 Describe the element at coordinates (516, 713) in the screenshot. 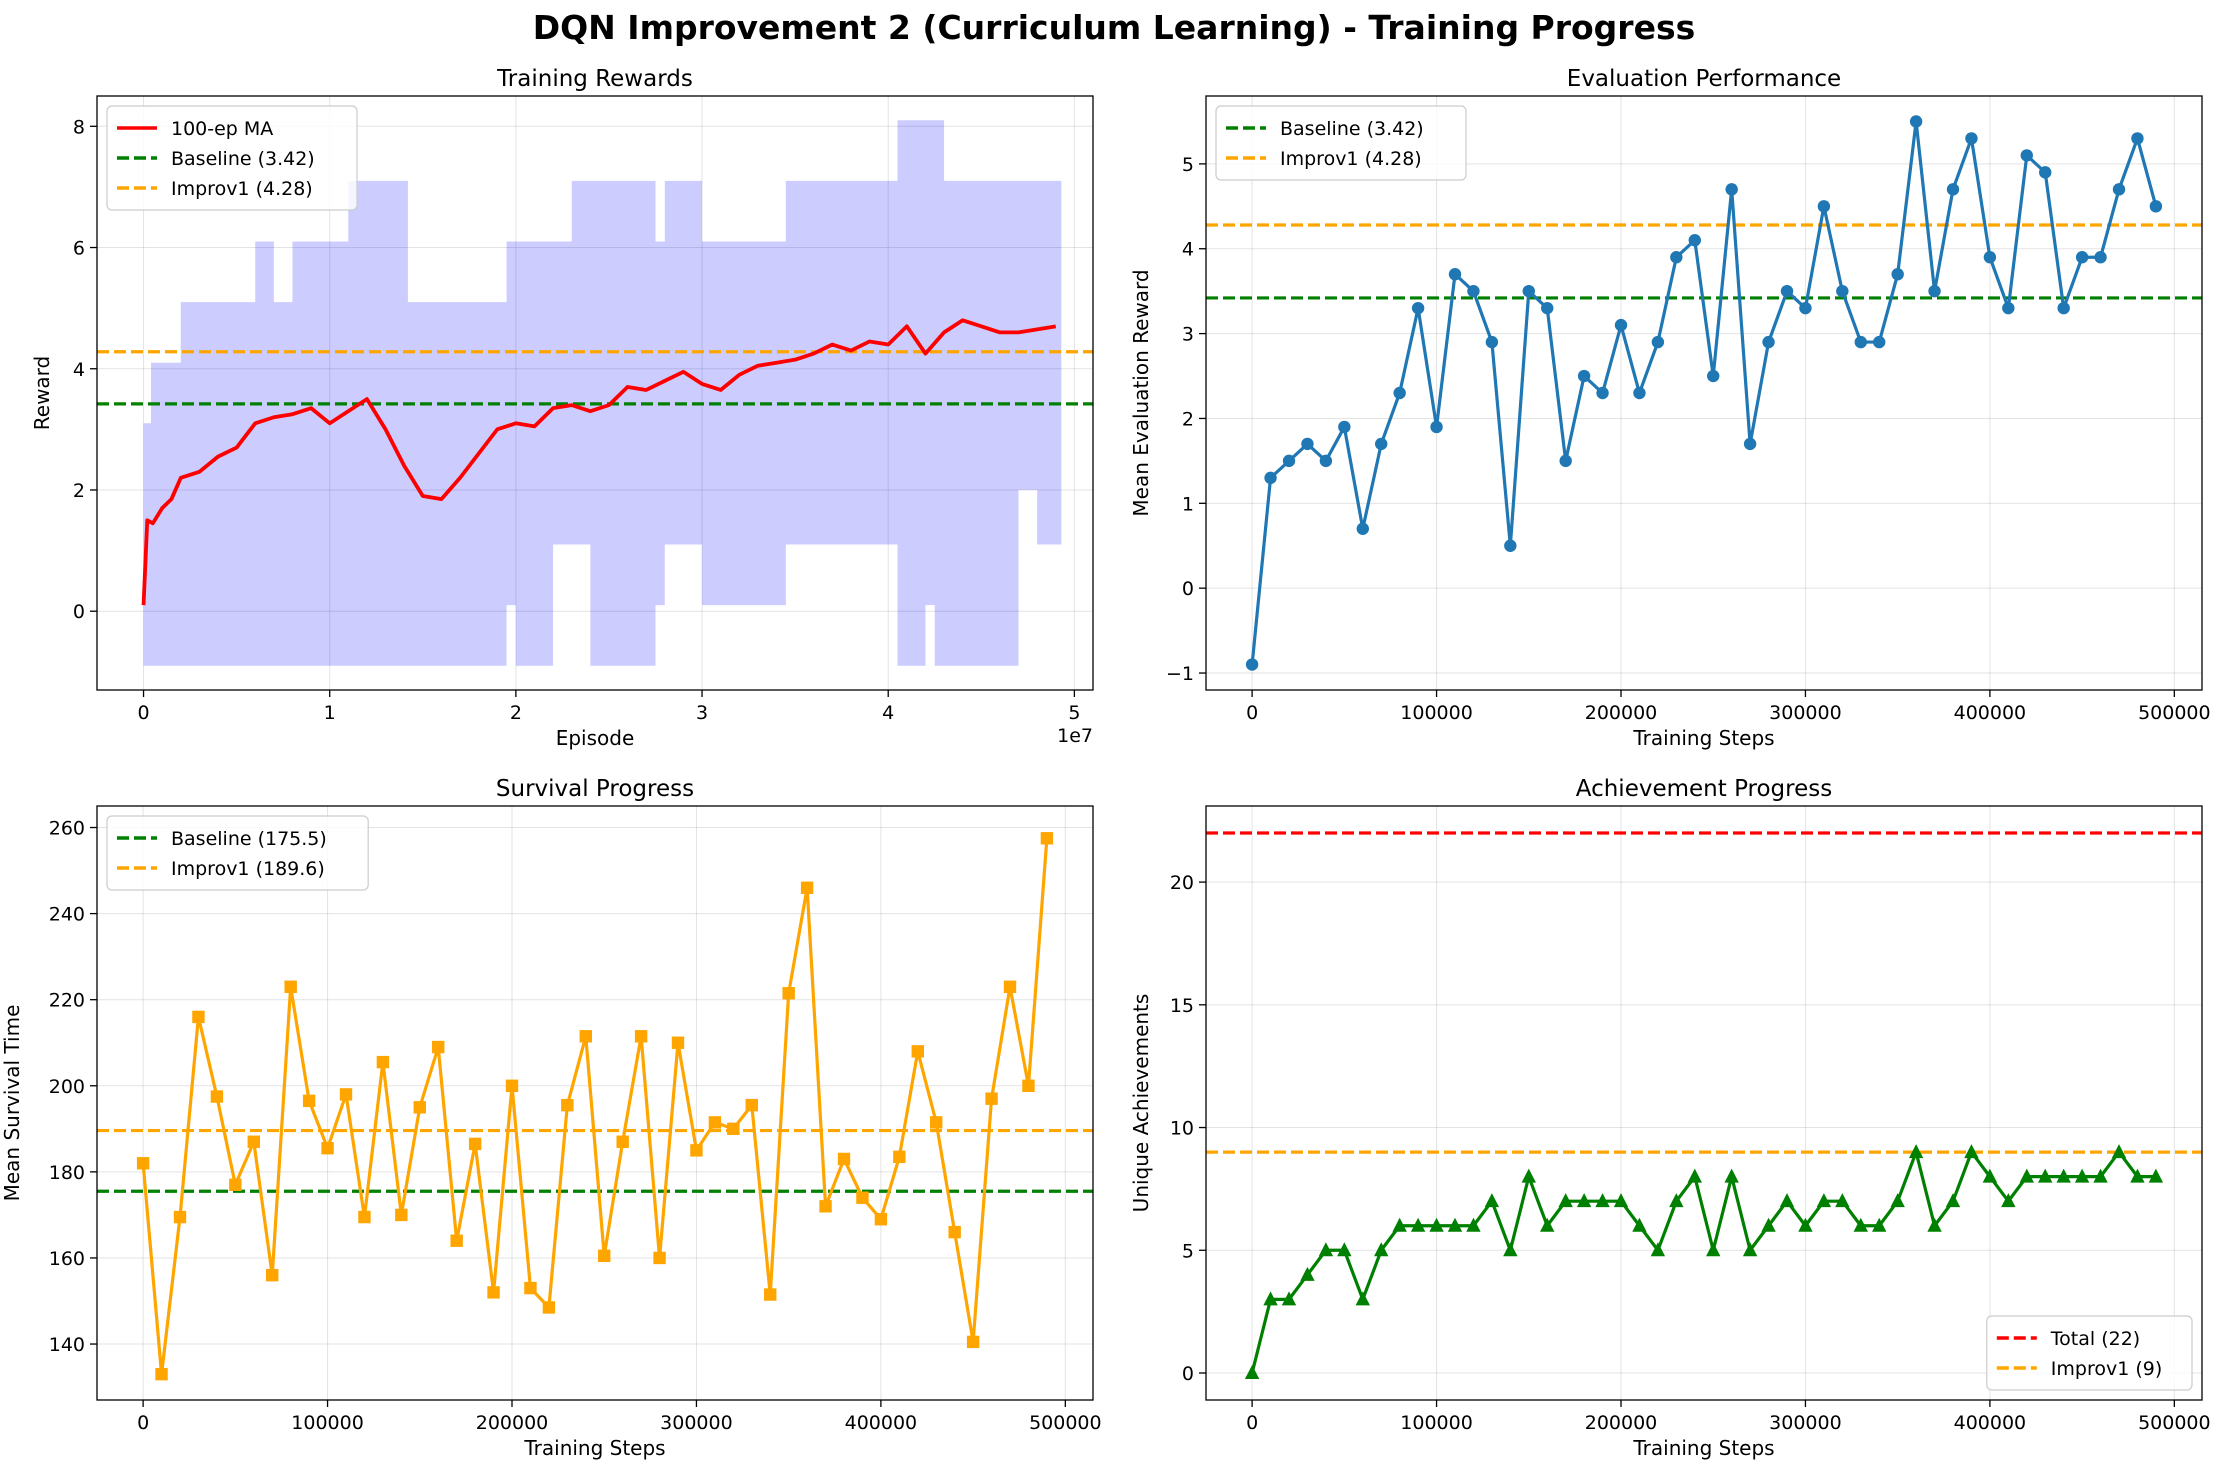

I see `x-tick-label: 2` at that location.